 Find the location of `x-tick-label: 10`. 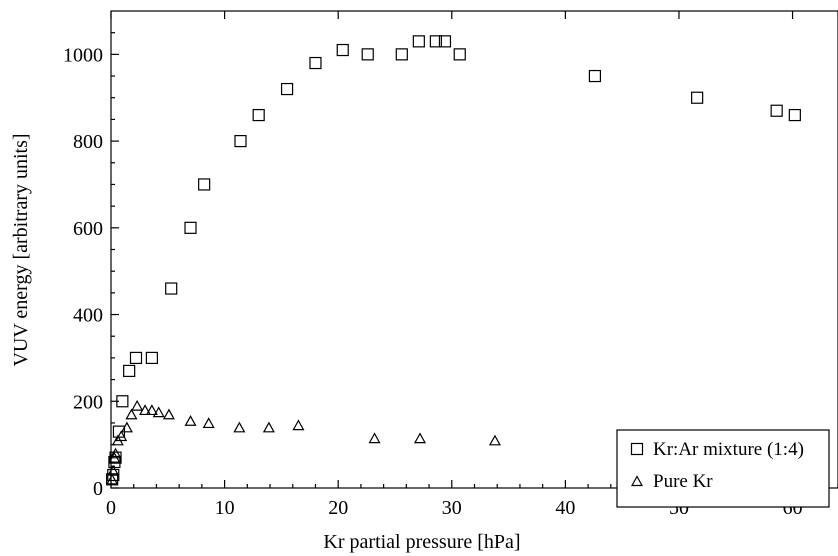

x-tick-label: 10 is located at coordinates (225, 508).